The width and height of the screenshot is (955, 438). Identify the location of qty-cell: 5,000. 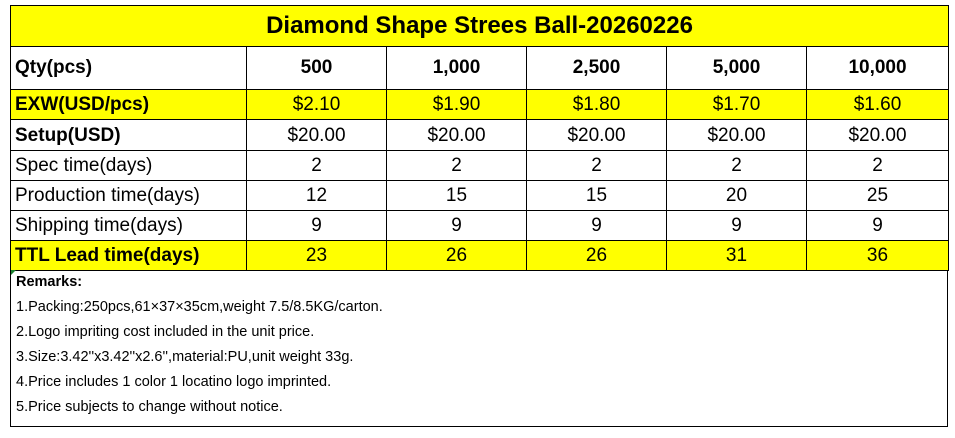
(736, 68).